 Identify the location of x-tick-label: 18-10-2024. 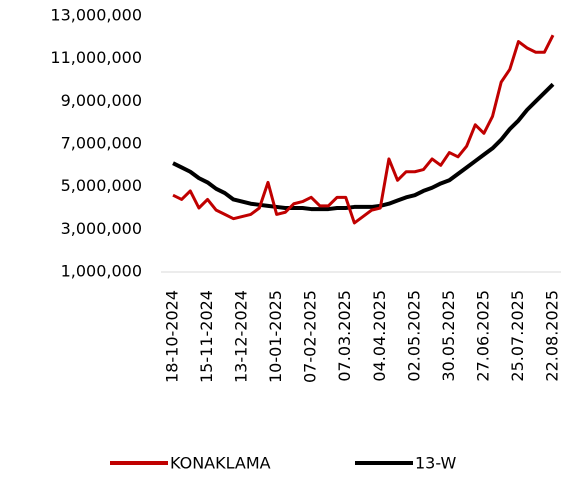
(172, 336).